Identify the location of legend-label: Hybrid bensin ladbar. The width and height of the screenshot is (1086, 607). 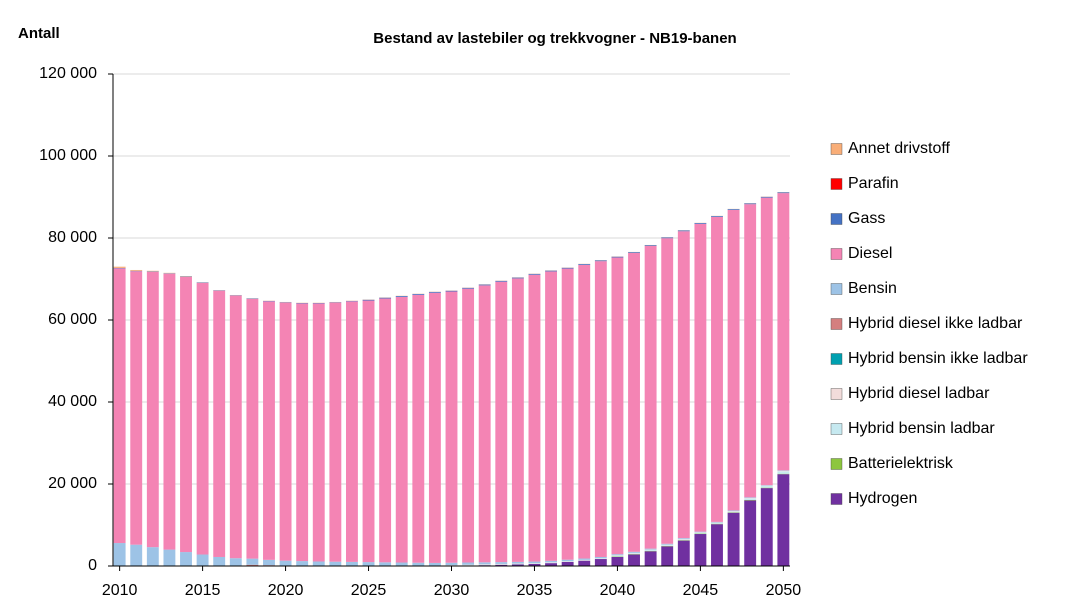
(921, 428).